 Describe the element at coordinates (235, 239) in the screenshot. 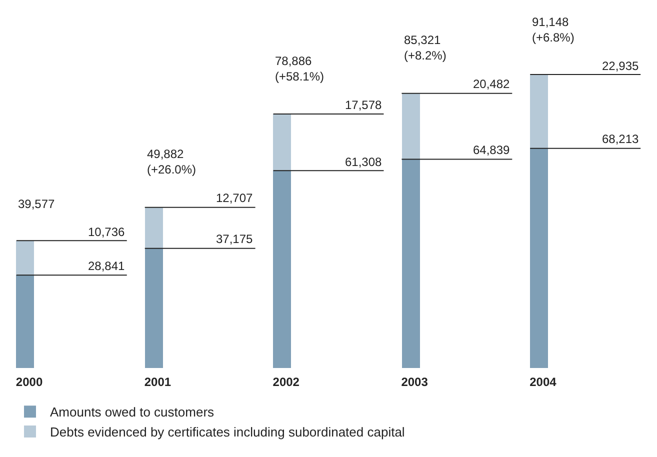

I see `data-label: 37,175` at that location.